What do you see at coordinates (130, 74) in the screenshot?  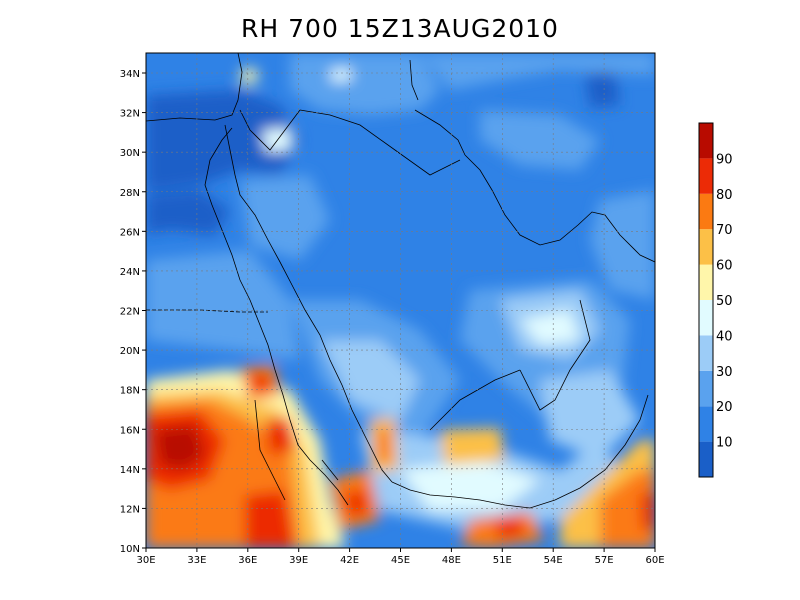 I see `lat-tick-label: 34N` at bounding box center [130, 74].